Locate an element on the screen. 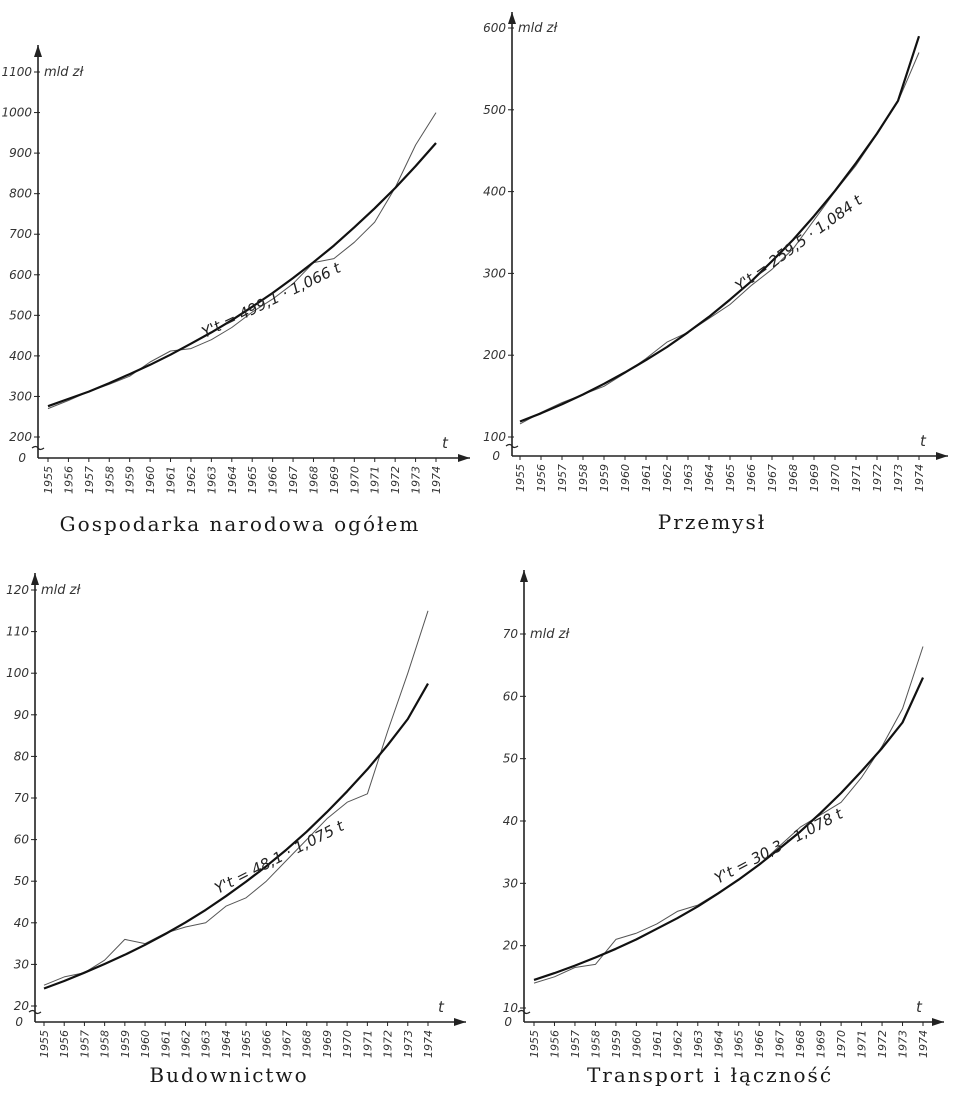 This screenshot has height=1096, width=957. y-tick-label: 40 is located at coordinates (511, 821).